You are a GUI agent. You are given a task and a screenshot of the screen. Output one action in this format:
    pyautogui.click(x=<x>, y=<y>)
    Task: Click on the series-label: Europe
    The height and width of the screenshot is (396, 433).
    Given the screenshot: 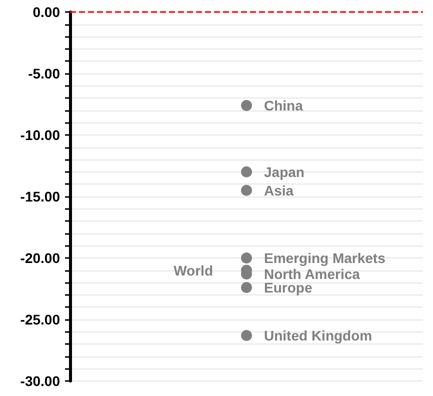 What is the action you would take?
    pyautogui.click(x=288, y=288)
    